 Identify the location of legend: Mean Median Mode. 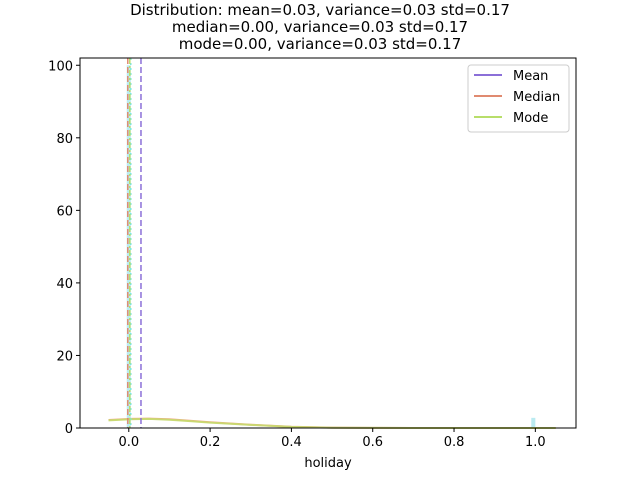
(518, 98).